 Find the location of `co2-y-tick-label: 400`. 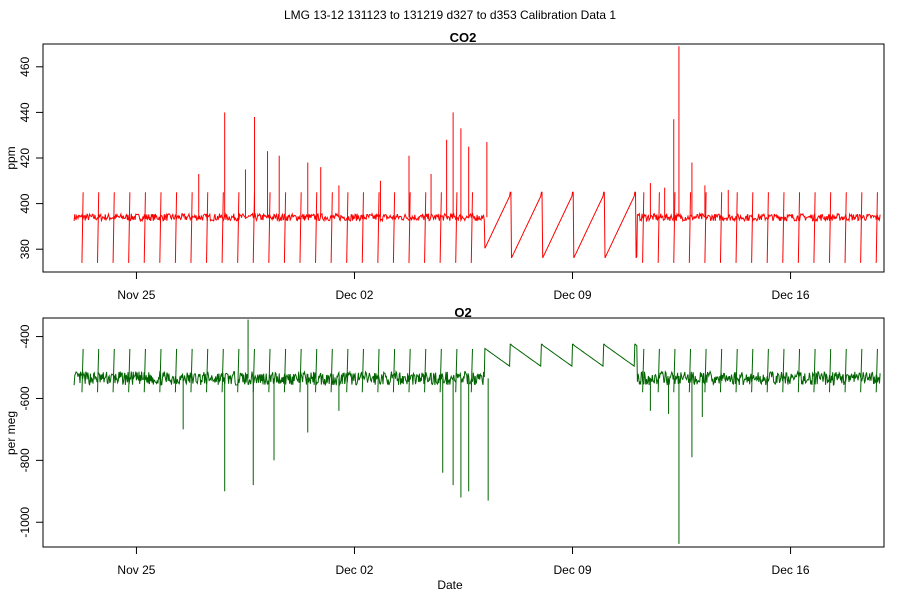

co2-y-tick-label: 400 is located at coordinates (25, 203).